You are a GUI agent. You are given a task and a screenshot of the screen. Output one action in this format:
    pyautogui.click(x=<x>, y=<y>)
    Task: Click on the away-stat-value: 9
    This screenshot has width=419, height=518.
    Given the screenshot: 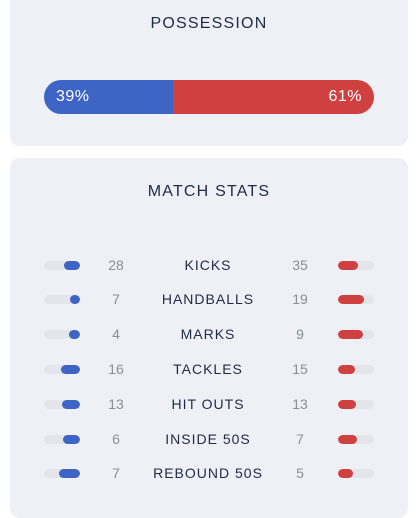 What is the action you would take?
    pyautogui.click(x=300, y=334)
    